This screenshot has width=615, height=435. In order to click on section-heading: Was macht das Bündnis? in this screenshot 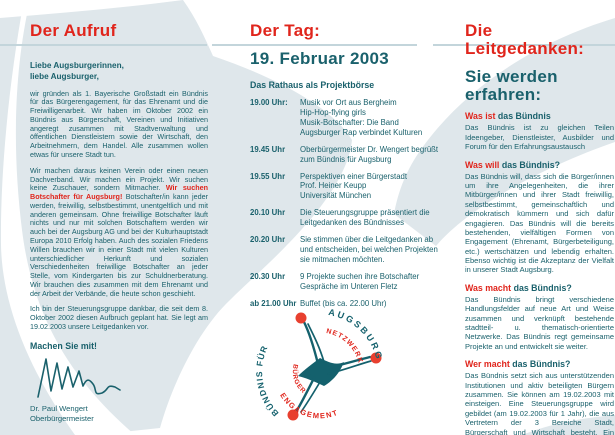, I will do `click(539, 288)`.